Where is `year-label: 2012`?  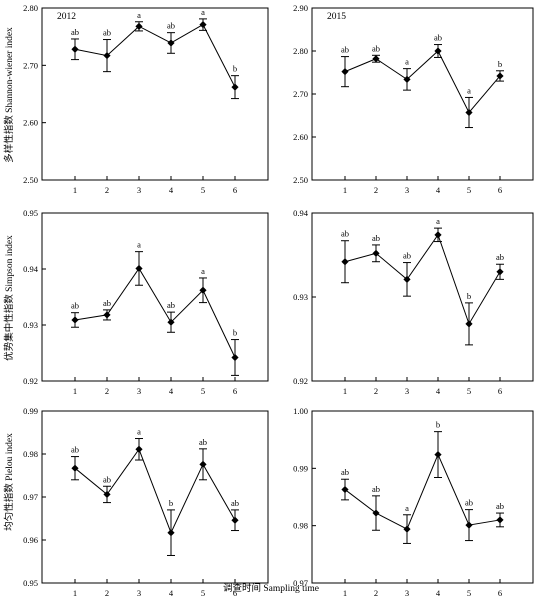
year-label: 2012 is located at coordinates (66, 17).